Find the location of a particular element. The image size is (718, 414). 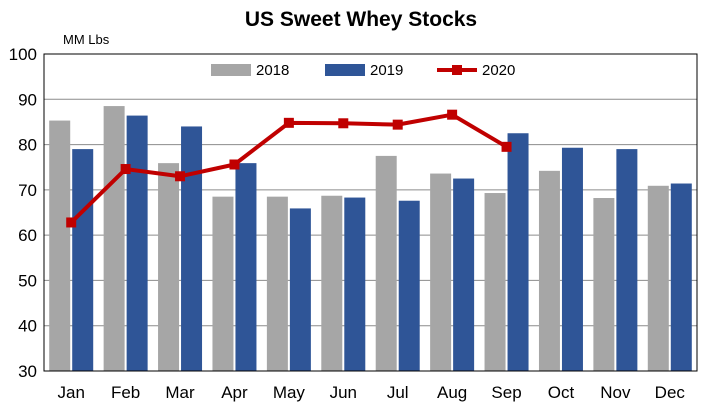

bar-2019-sep is located at coordinates (518, 252).